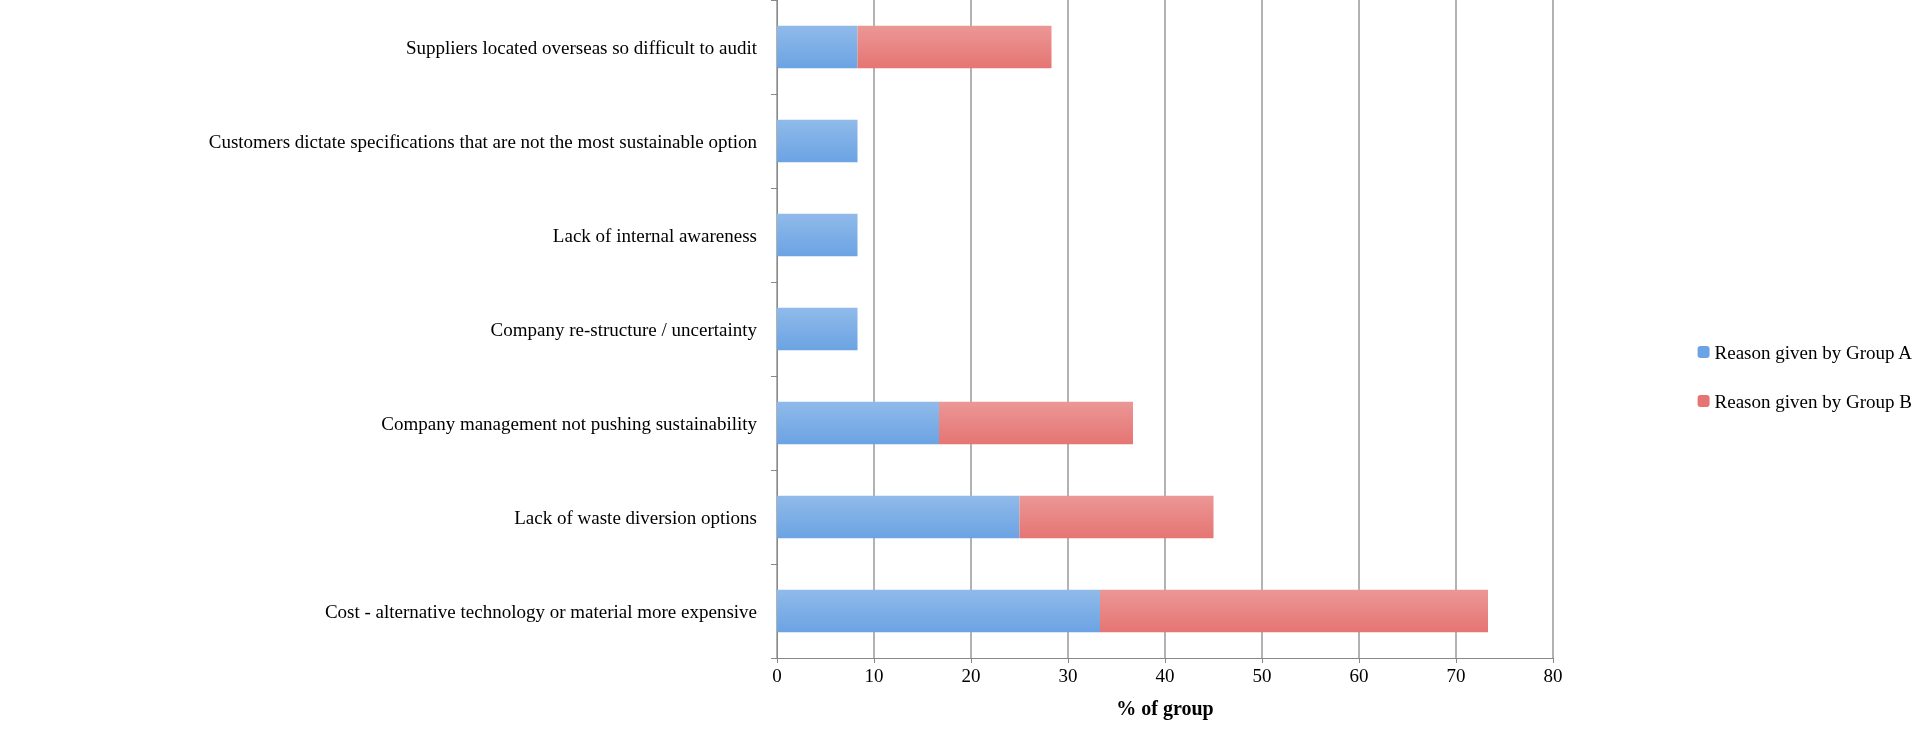 The height and width of the screenshot is (753, 1918). What do you see at coordinates (777, 675) in the screenshot?
I see `x-tick-label: 0` at bounding box center [777, 675].